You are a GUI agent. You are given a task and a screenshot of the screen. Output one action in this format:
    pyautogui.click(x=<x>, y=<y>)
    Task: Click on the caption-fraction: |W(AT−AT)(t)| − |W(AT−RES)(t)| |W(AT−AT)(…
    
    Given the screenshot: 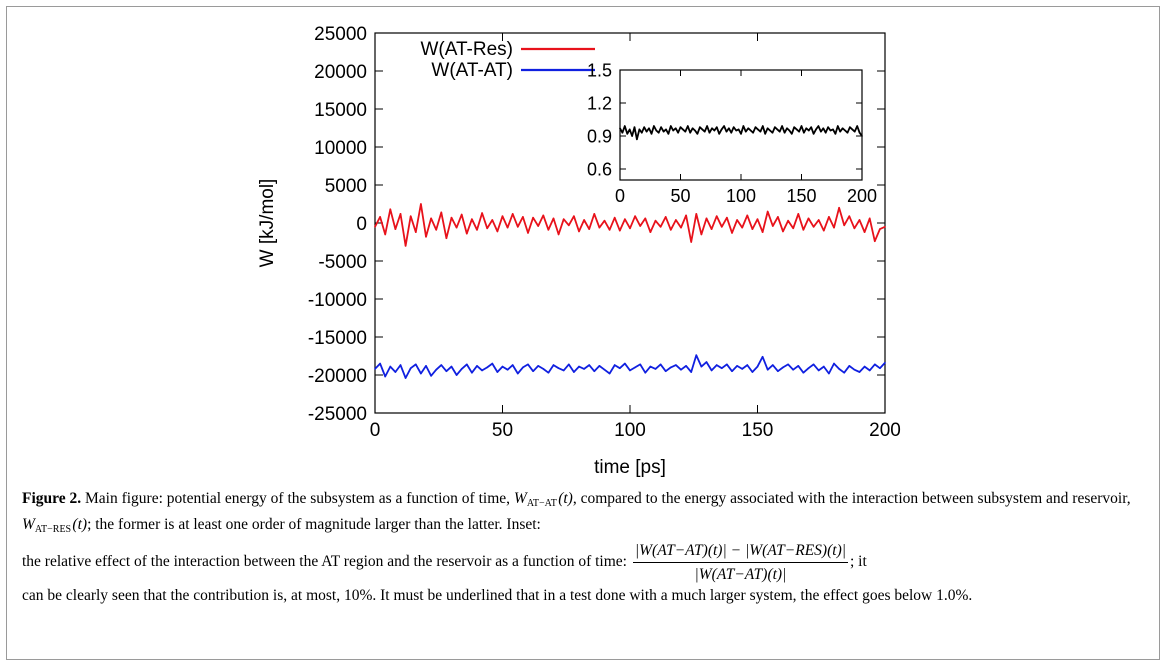 What is the action you would take?
    pyautogui.click(x=740, y=562)
    